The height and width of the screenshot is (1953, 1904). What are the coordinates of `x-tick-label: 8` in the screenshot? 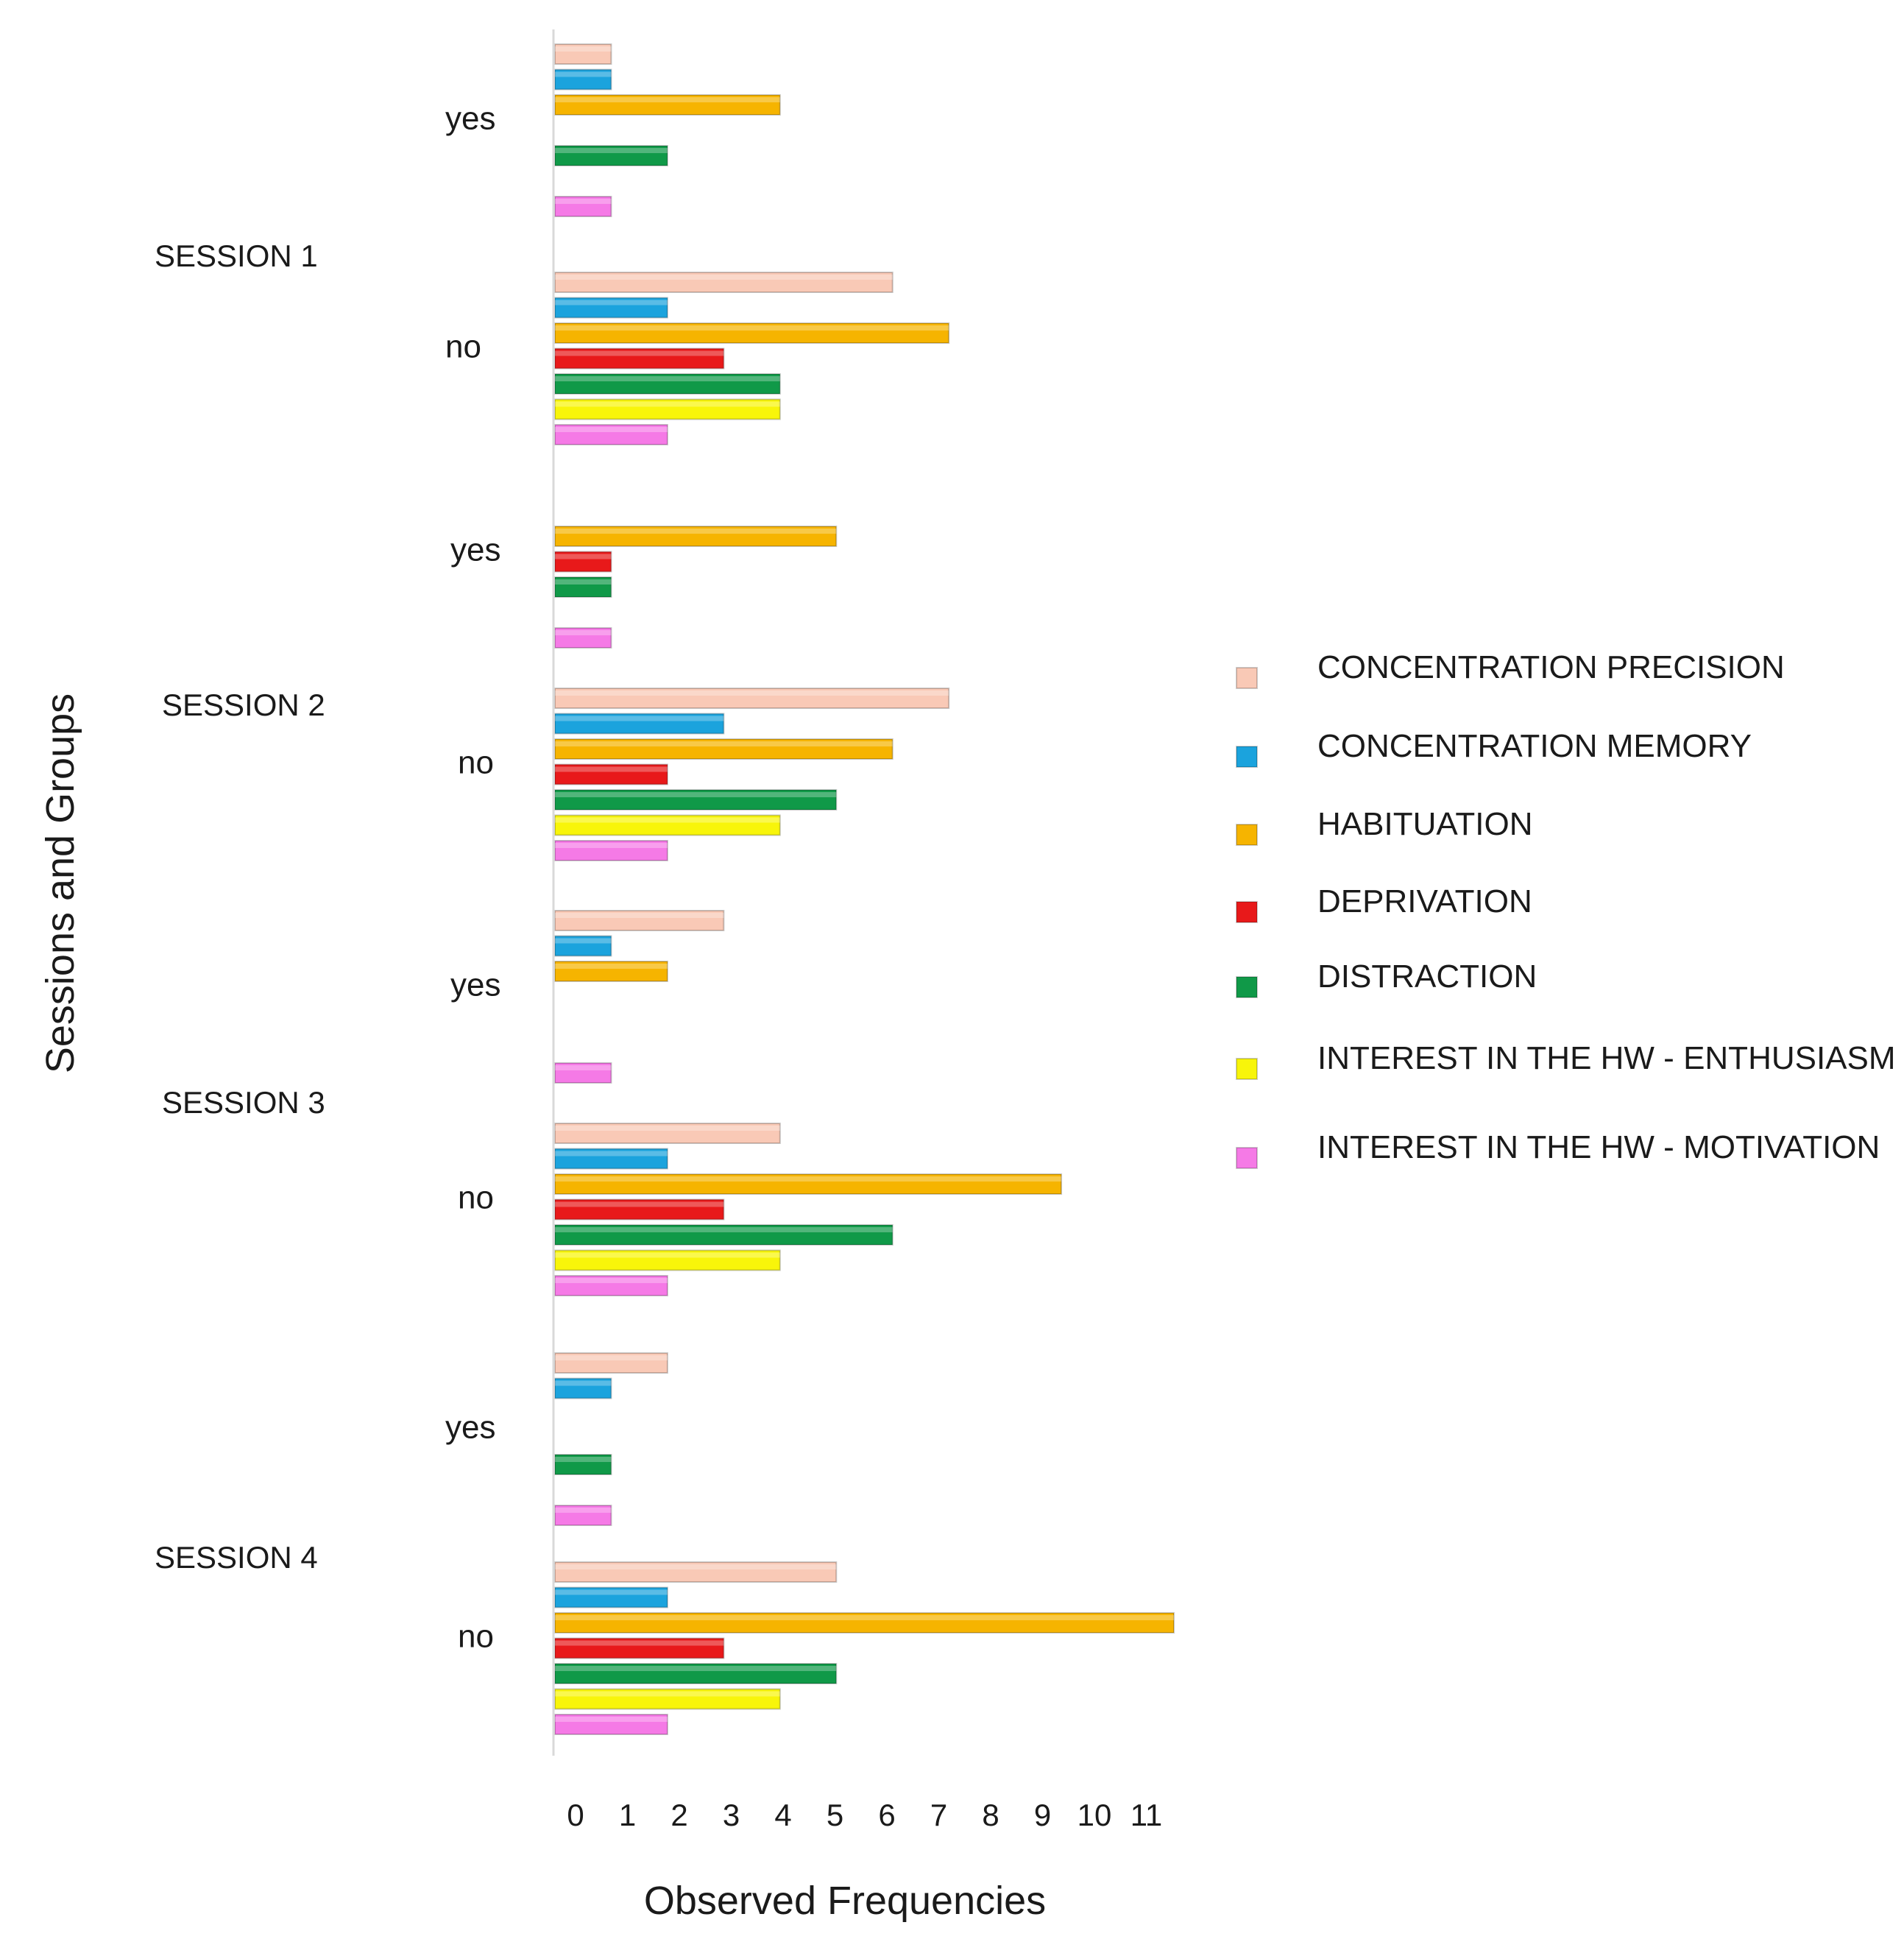 It's located at (990, 1815).